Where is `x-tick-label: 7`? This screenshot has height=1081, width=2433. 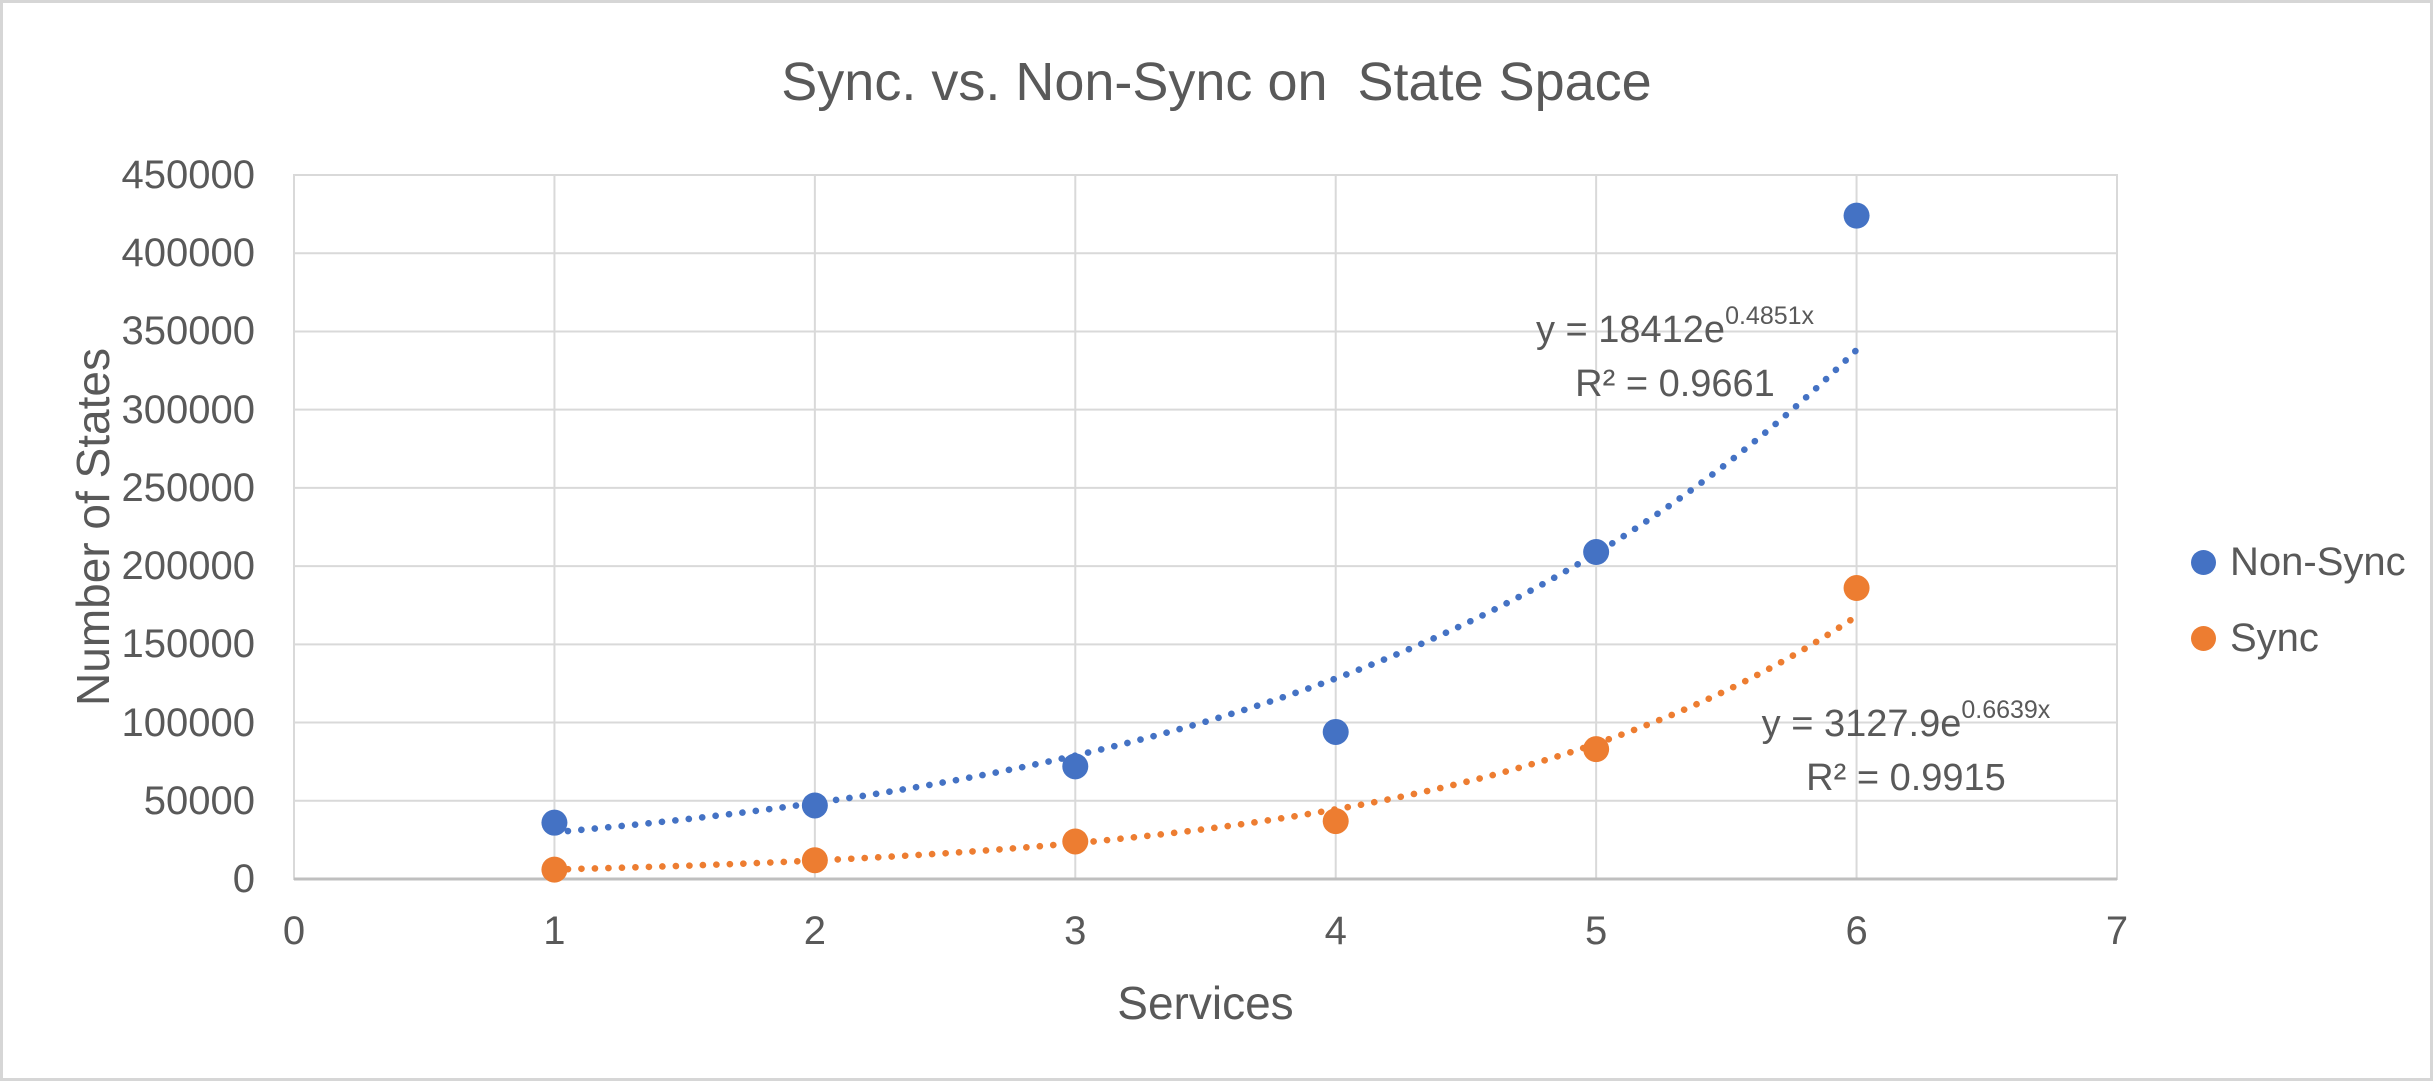 x-tick-label: 7 is located at coordinates (2117, 931).